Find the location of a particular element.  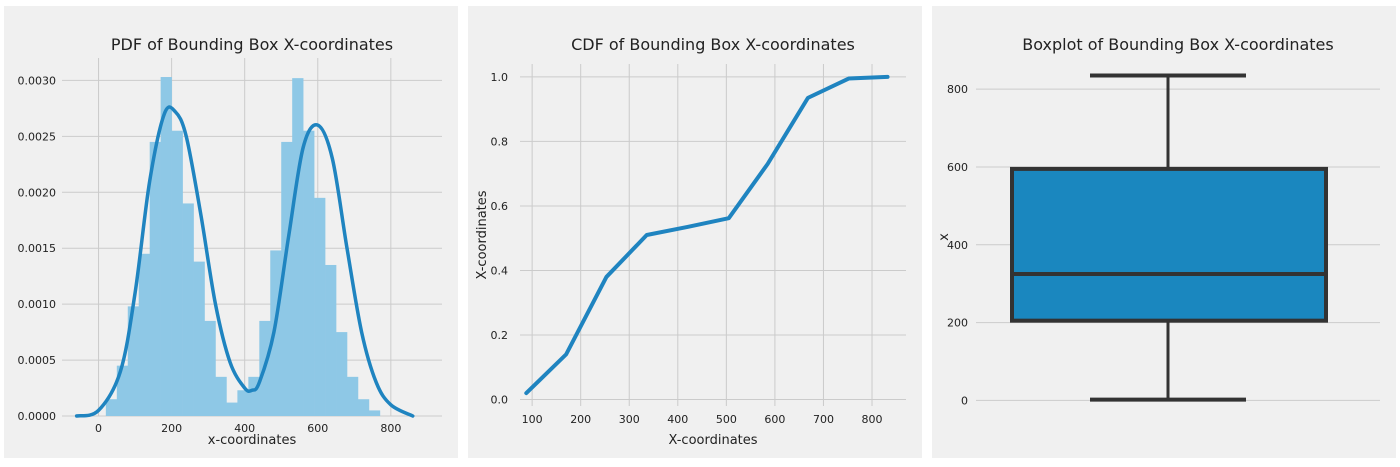

y-tick-label: 0.0005 is located at coordinates (37, 360).